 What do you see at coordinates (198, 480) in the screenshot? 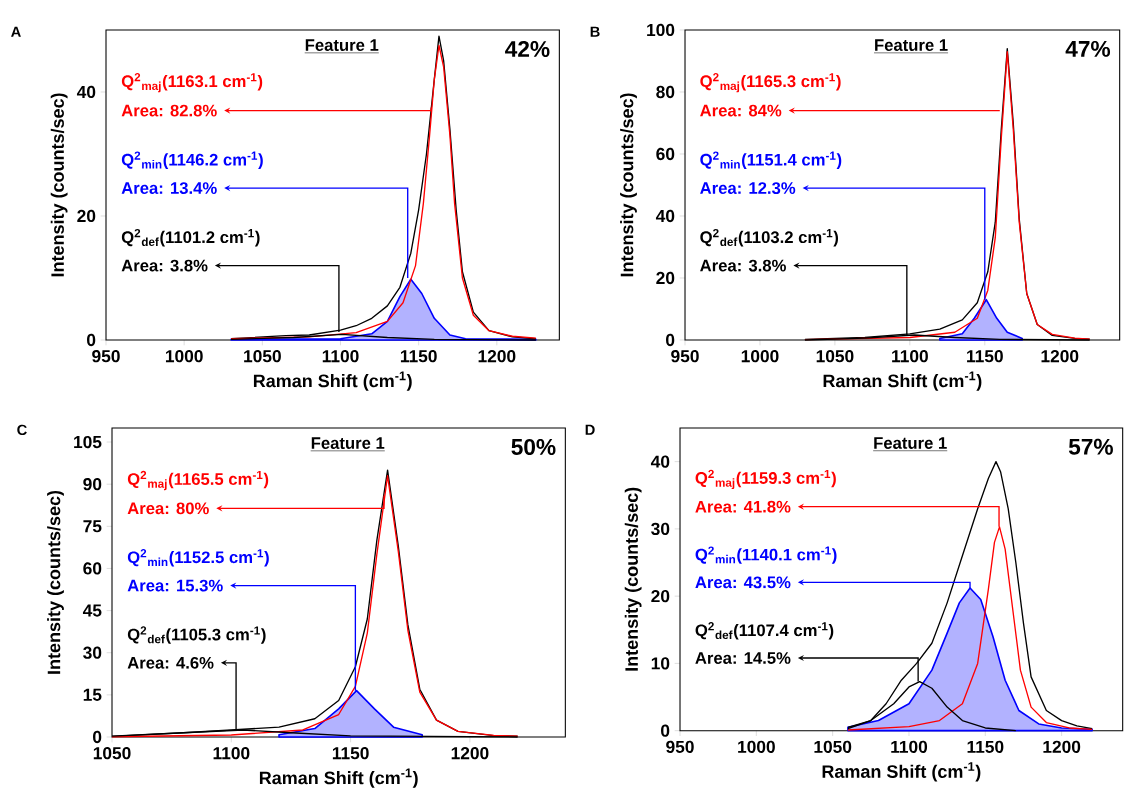
I see `annotation: Q$^{2}$$_{maj}$(1165.5 cm$^{-1}$)` at bounding box center [198, 480].